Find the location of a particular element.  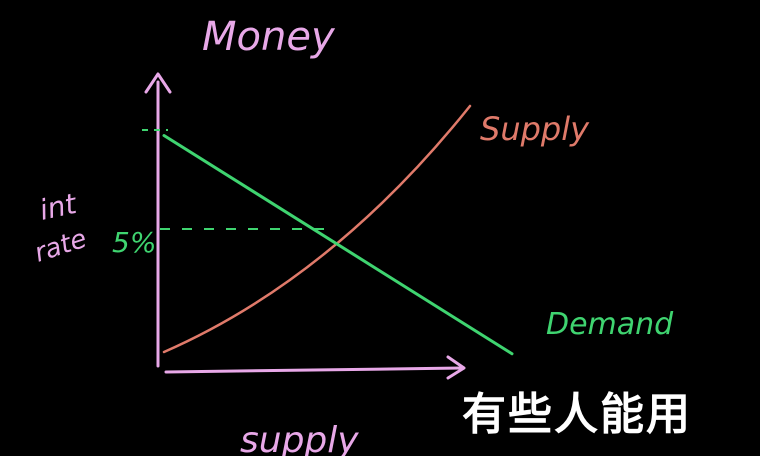

x-axis is located at coordinates (314, 370).